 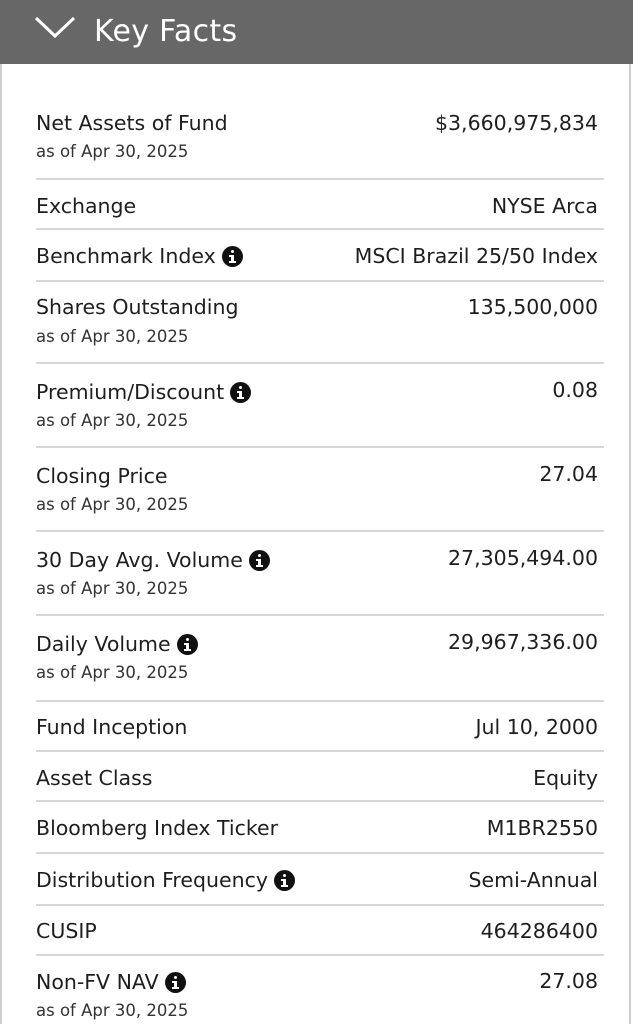 I want to click on fact-label: Bloomberg Index Ticker, so click(x=157, y=828).